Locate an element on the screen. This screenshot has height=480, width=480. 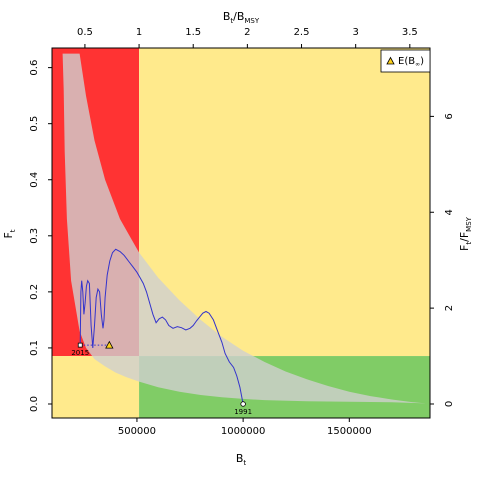
y-tick-label: 0.2 is located at coordinates (34, 292).